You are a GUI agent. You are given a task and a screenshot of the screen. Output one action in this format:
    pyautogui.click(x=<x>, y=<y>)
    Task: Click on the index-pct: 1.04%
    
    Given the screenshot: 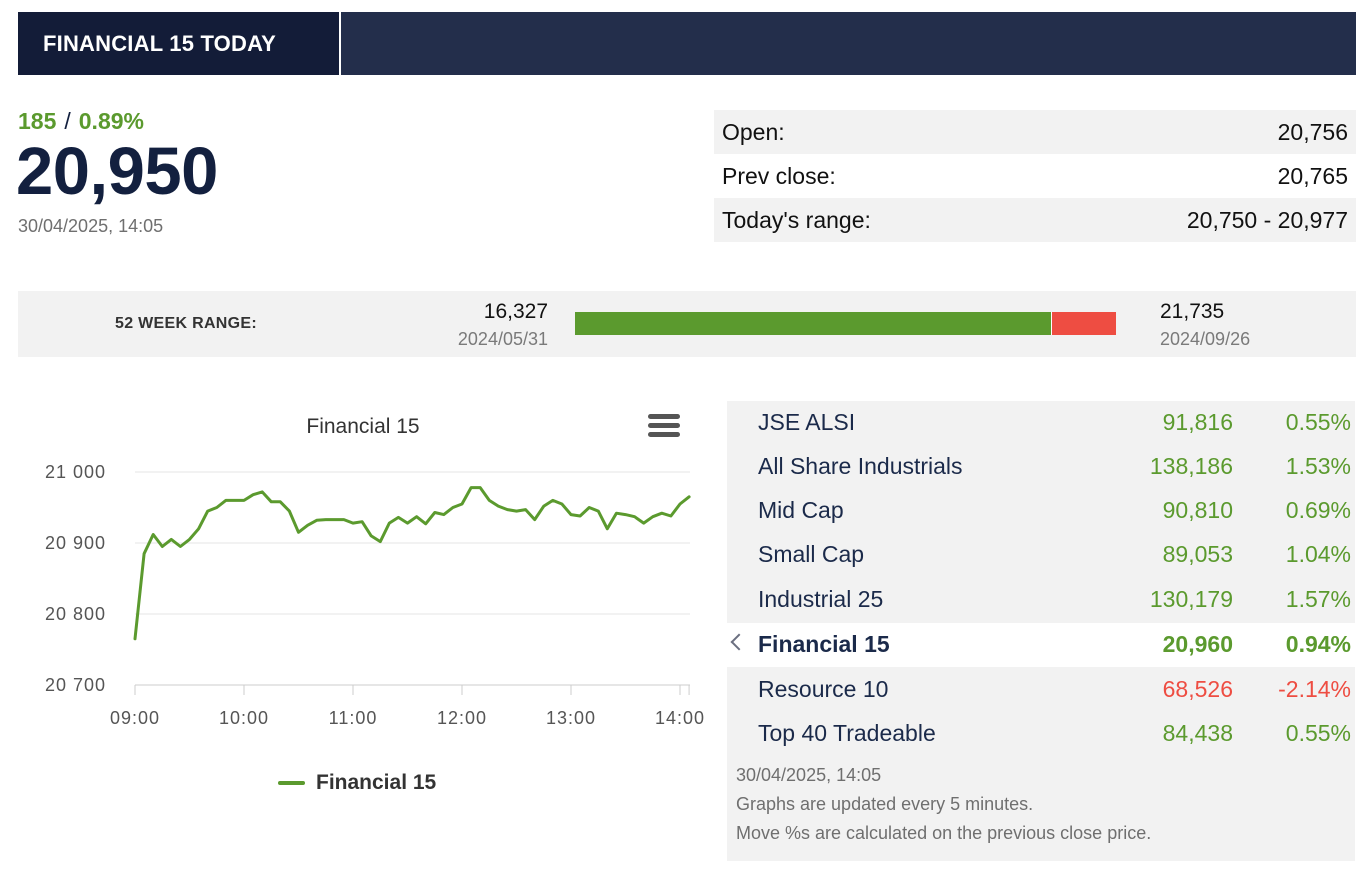 What is the action you would take?
    pyautogui.click(x=1318, y=554)
    